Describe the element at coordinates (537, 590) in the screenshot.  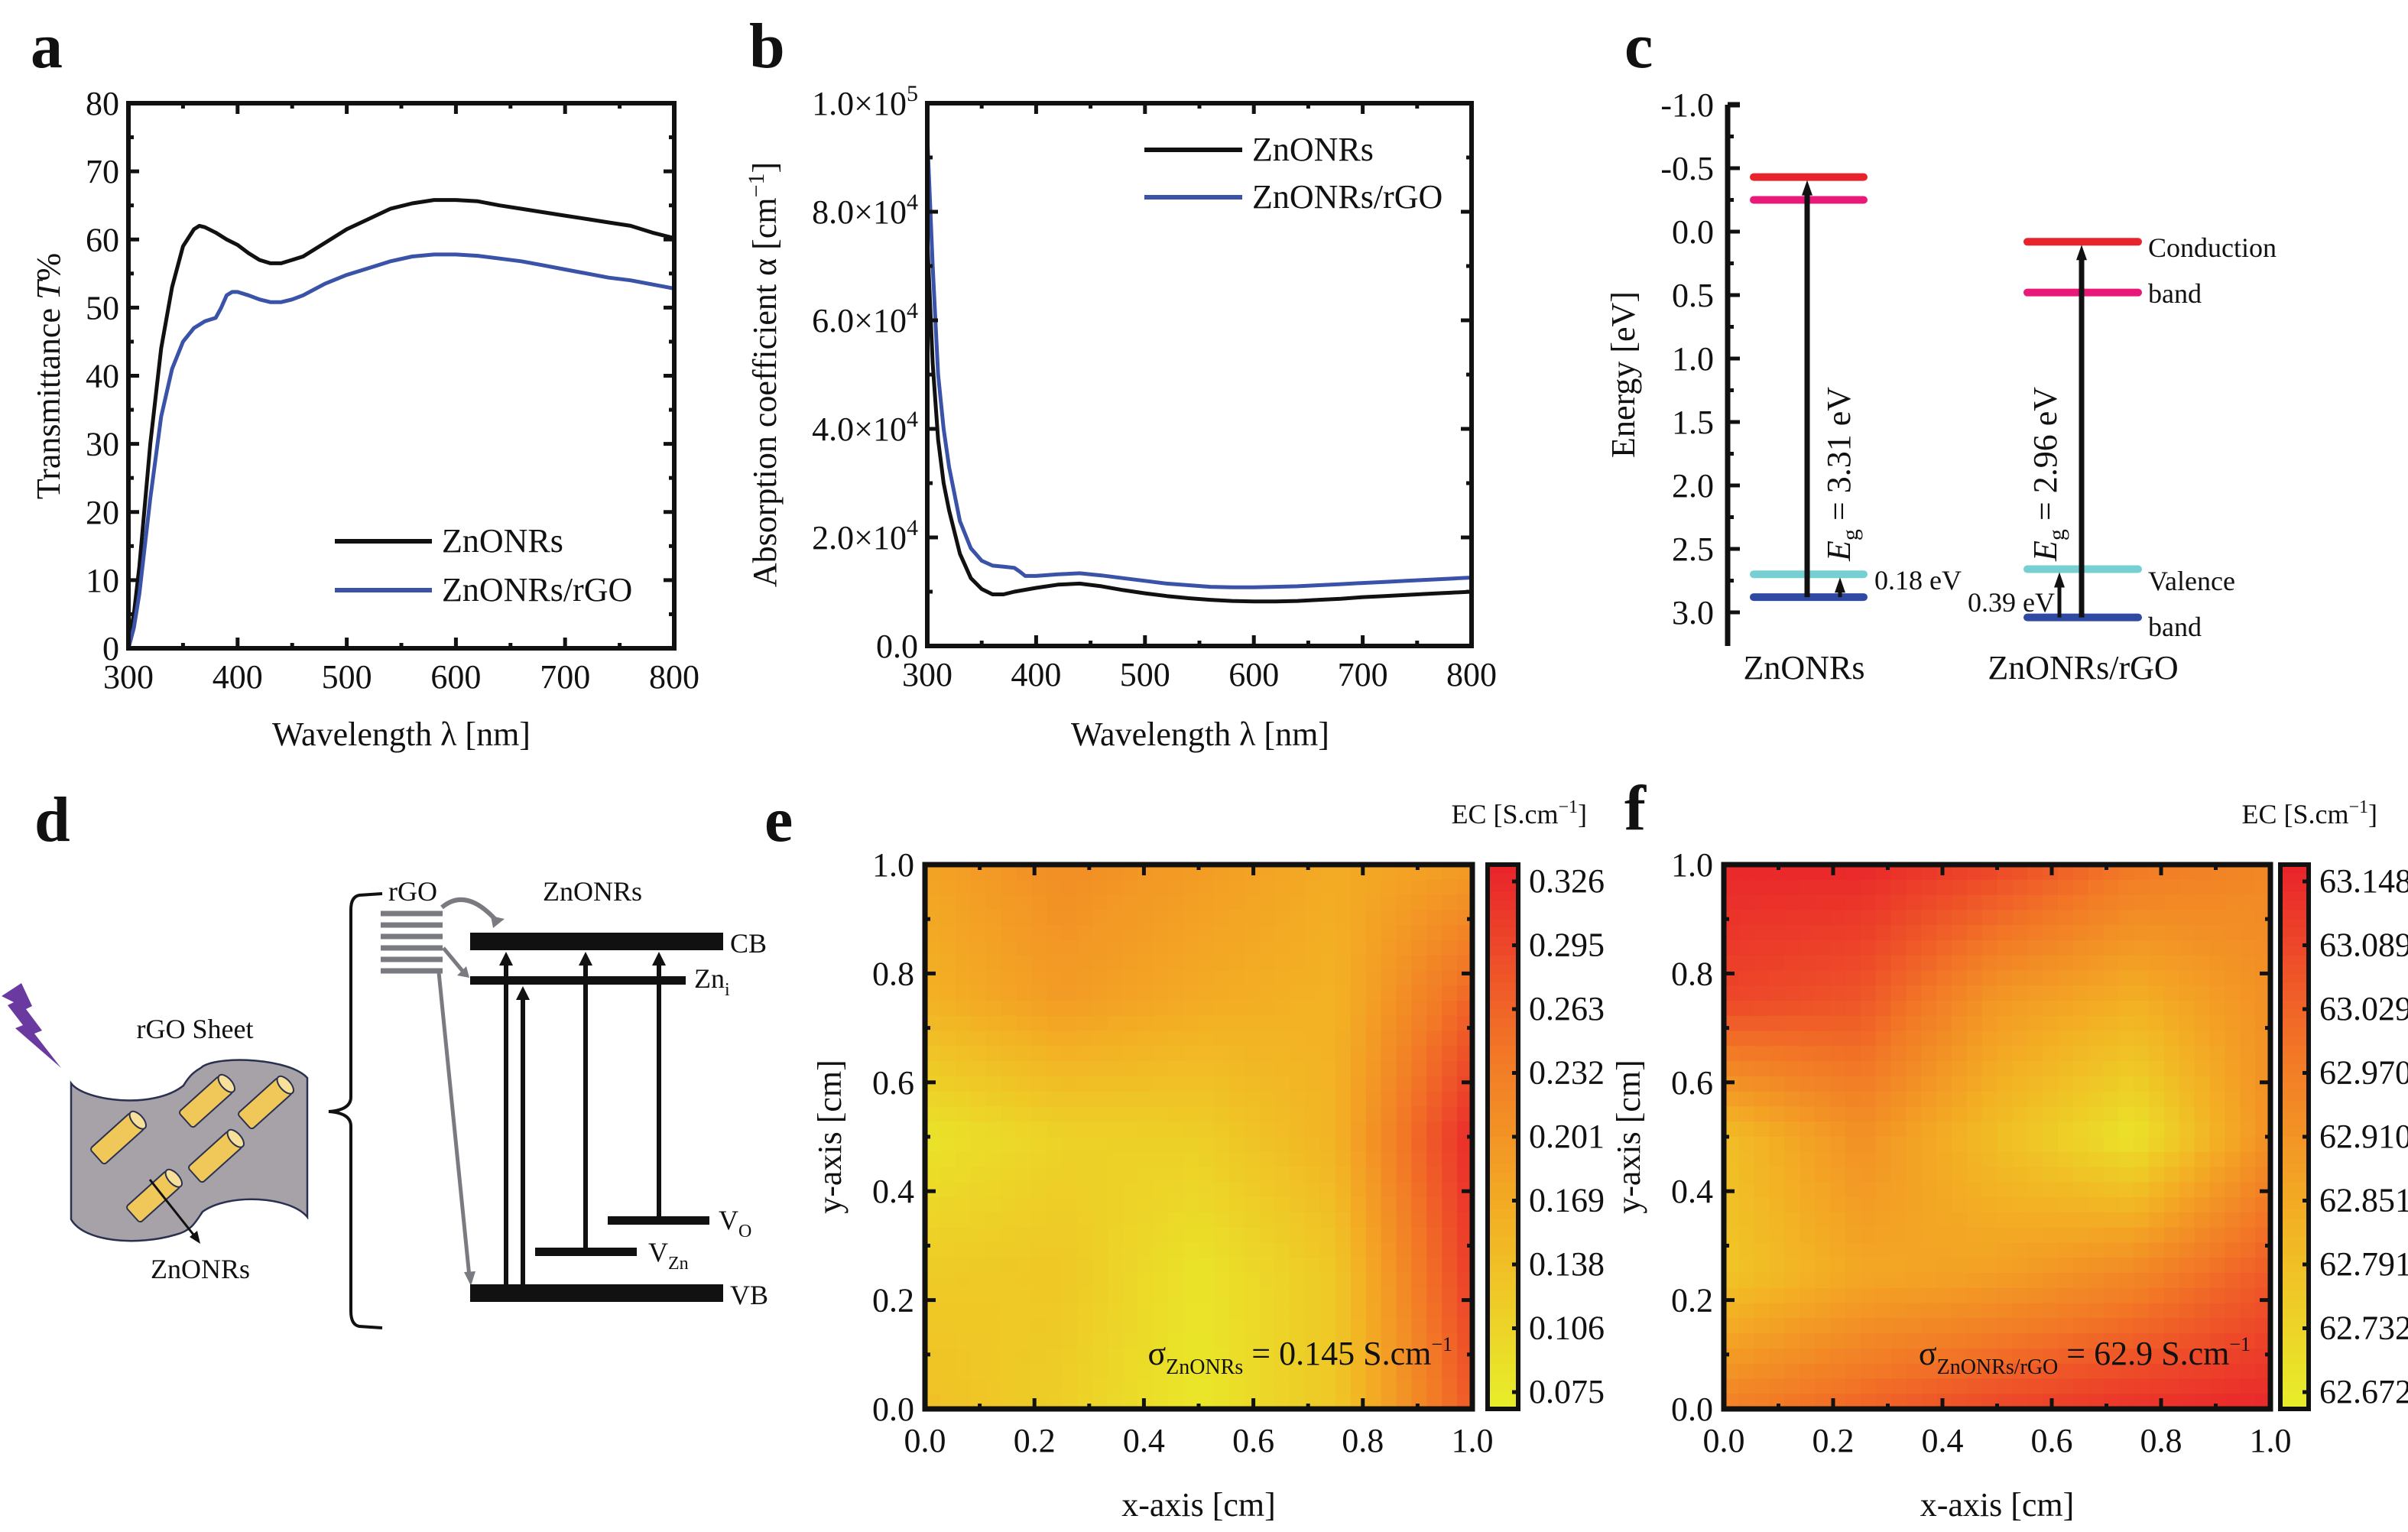
I see `legend-label-znonrs-rgo: ZnONRs/rGO` at that location.